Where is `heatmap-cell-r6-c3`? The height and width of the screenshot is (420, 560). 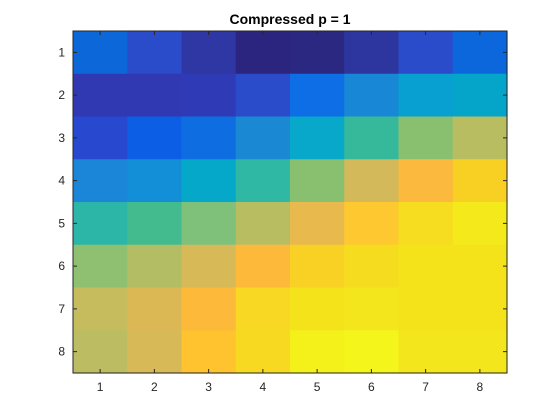
heatmap-cell-r6-c3 is located at coordinates (209, 266).